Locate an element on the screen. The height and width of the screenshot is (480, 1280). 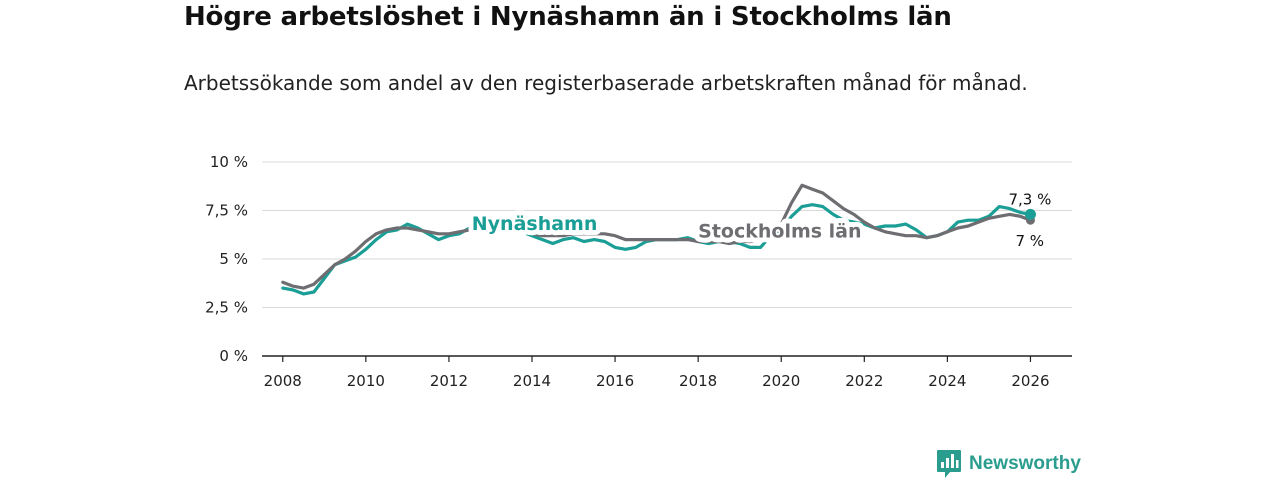
y-tick-label: 10 % is located at coordinates (229, 162).